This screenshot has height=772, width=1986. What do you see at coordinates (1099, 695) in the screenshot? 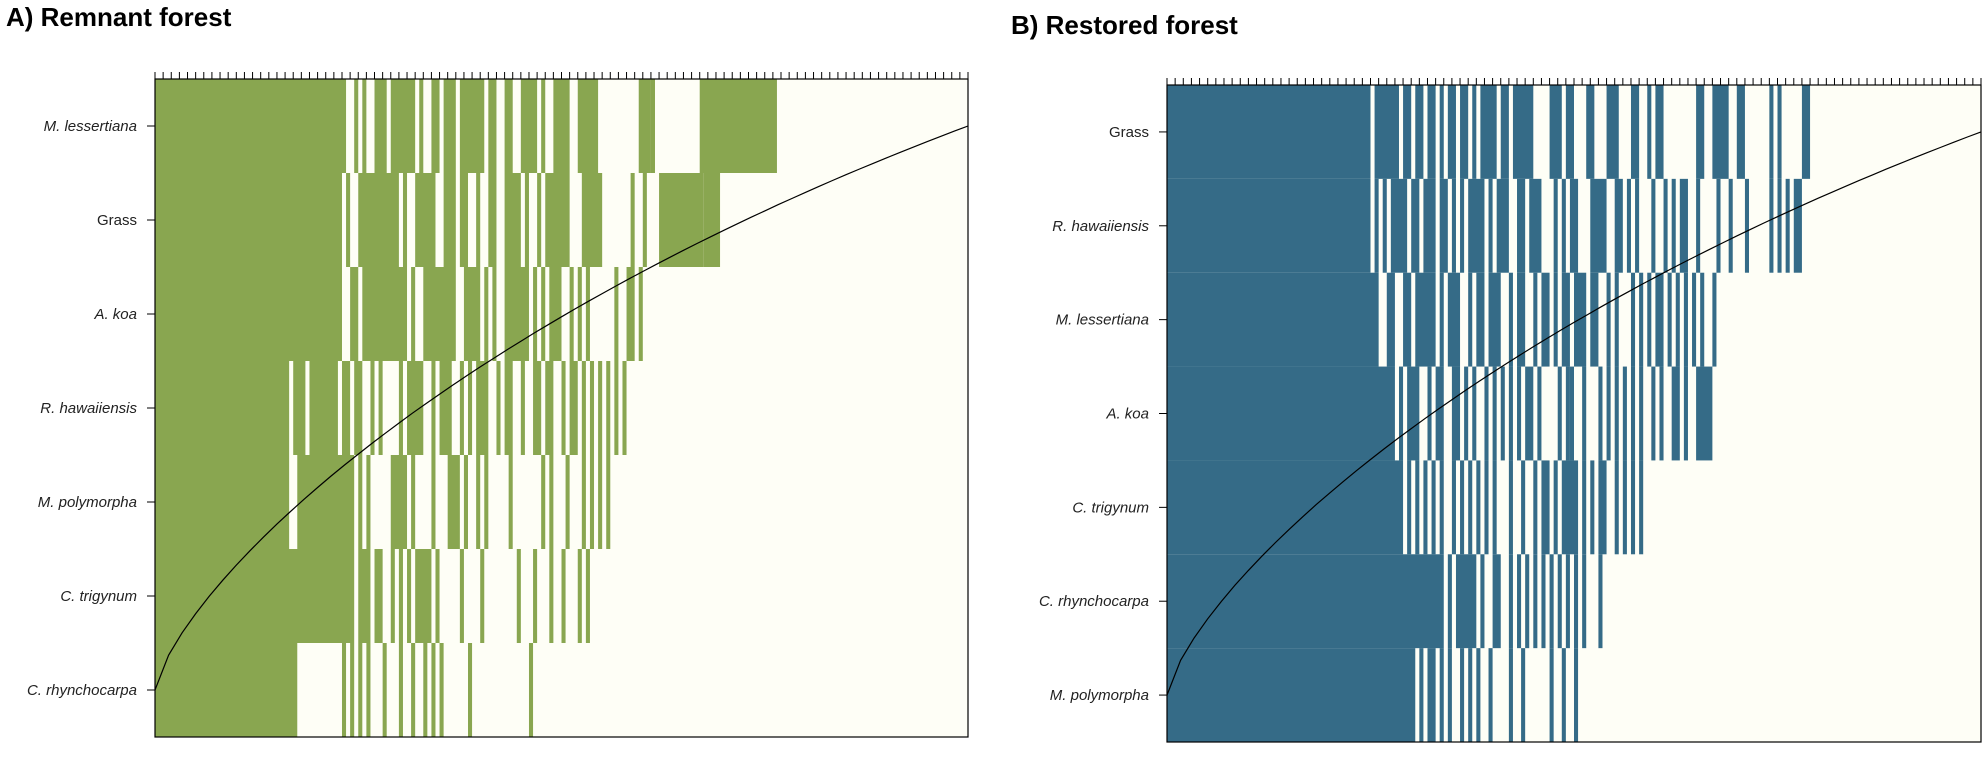
I see `row-label: M. polymorpha` at bounding box center [1099, 695].